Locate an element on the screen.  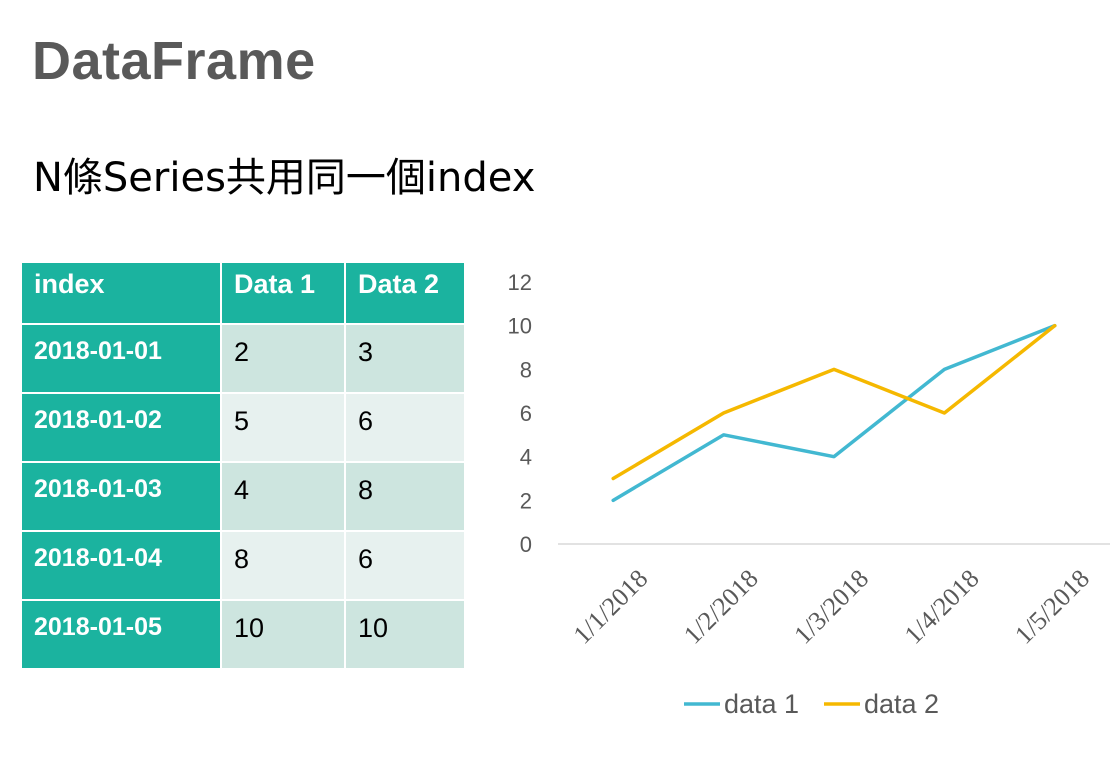
x-tick-label: 1/4/2018 is located at coordinates (942, 607).